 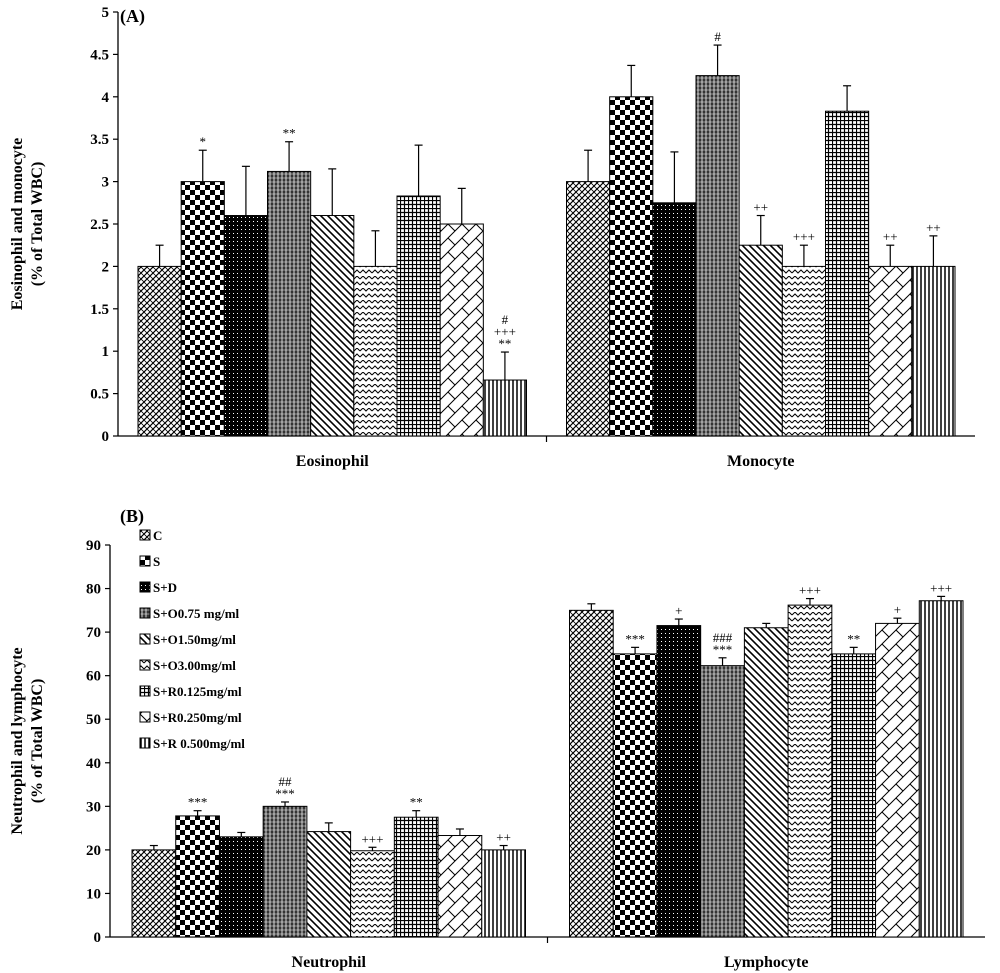 I want to click on significance-marker: ##, so click(x=286, y=781).